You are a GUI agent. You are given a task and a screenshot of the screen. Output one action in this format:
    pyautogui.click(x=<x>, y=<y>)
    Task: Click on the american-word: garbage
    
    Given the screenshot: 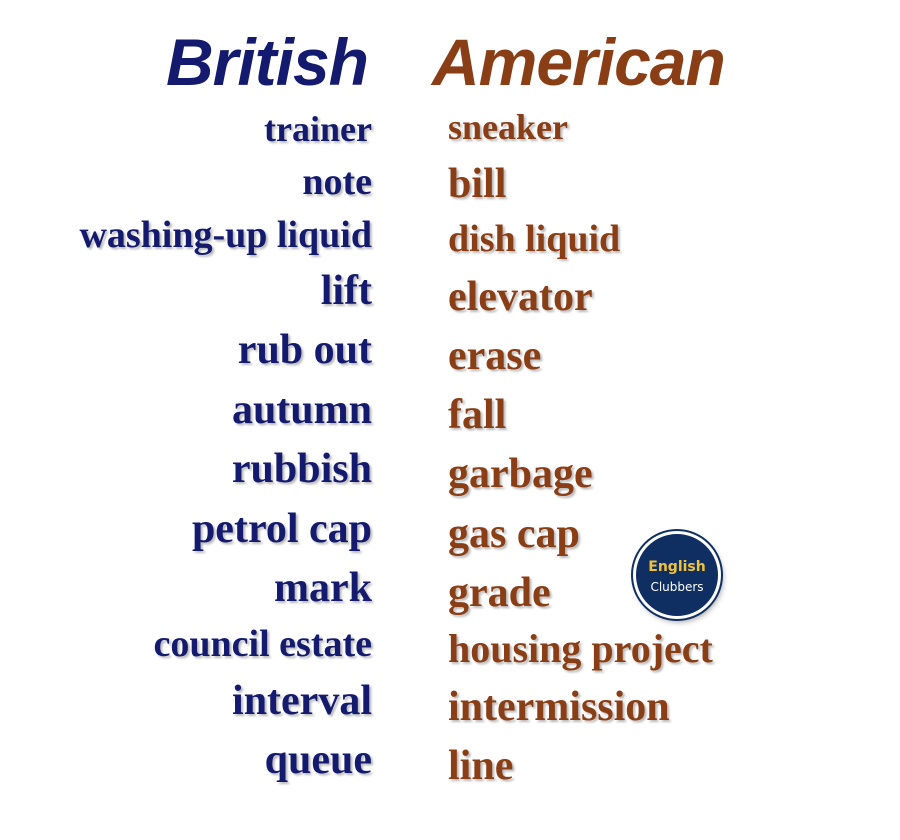 What is the action you would take?
    pyautogui.click(x=520, y=474)
    